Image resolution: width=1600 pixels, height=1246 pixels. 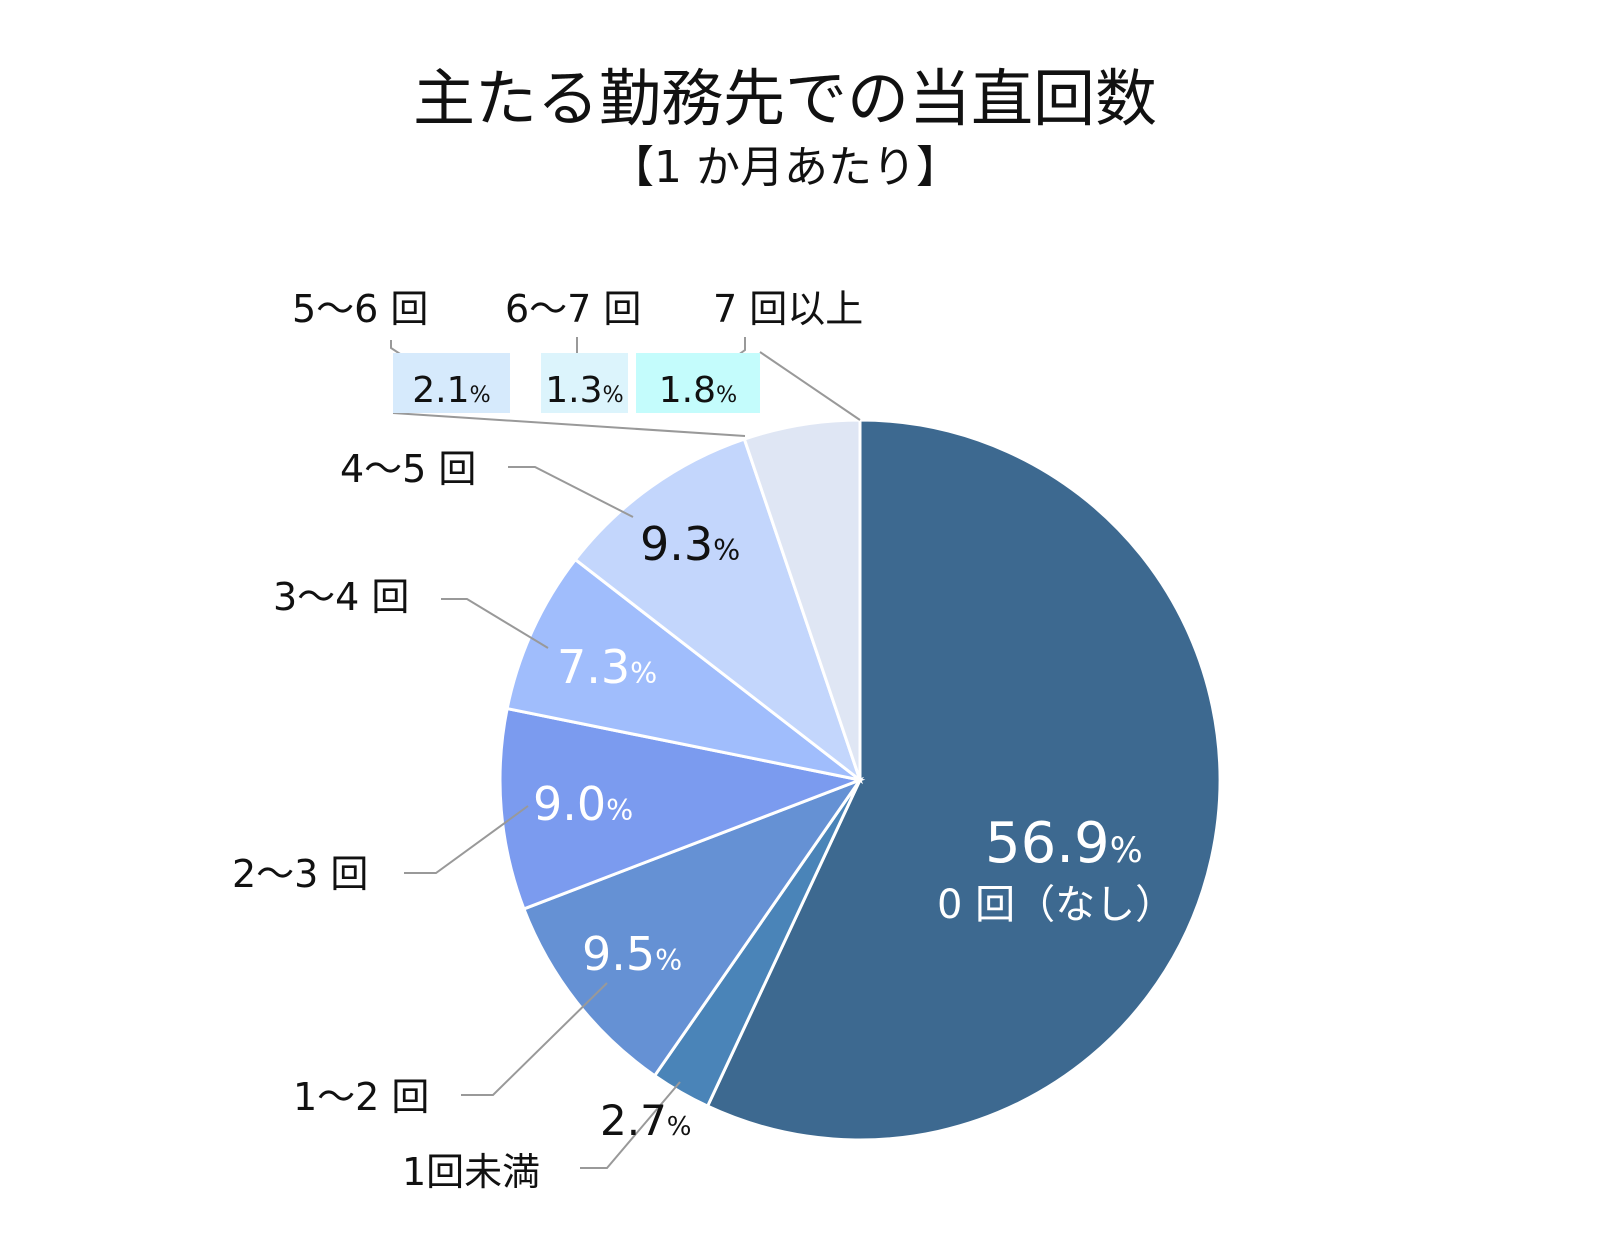 What do you see at coordinates (690, 544) in the screenshot?
I see `value-label-5: 9.3%` at bounding box center [690, 544].